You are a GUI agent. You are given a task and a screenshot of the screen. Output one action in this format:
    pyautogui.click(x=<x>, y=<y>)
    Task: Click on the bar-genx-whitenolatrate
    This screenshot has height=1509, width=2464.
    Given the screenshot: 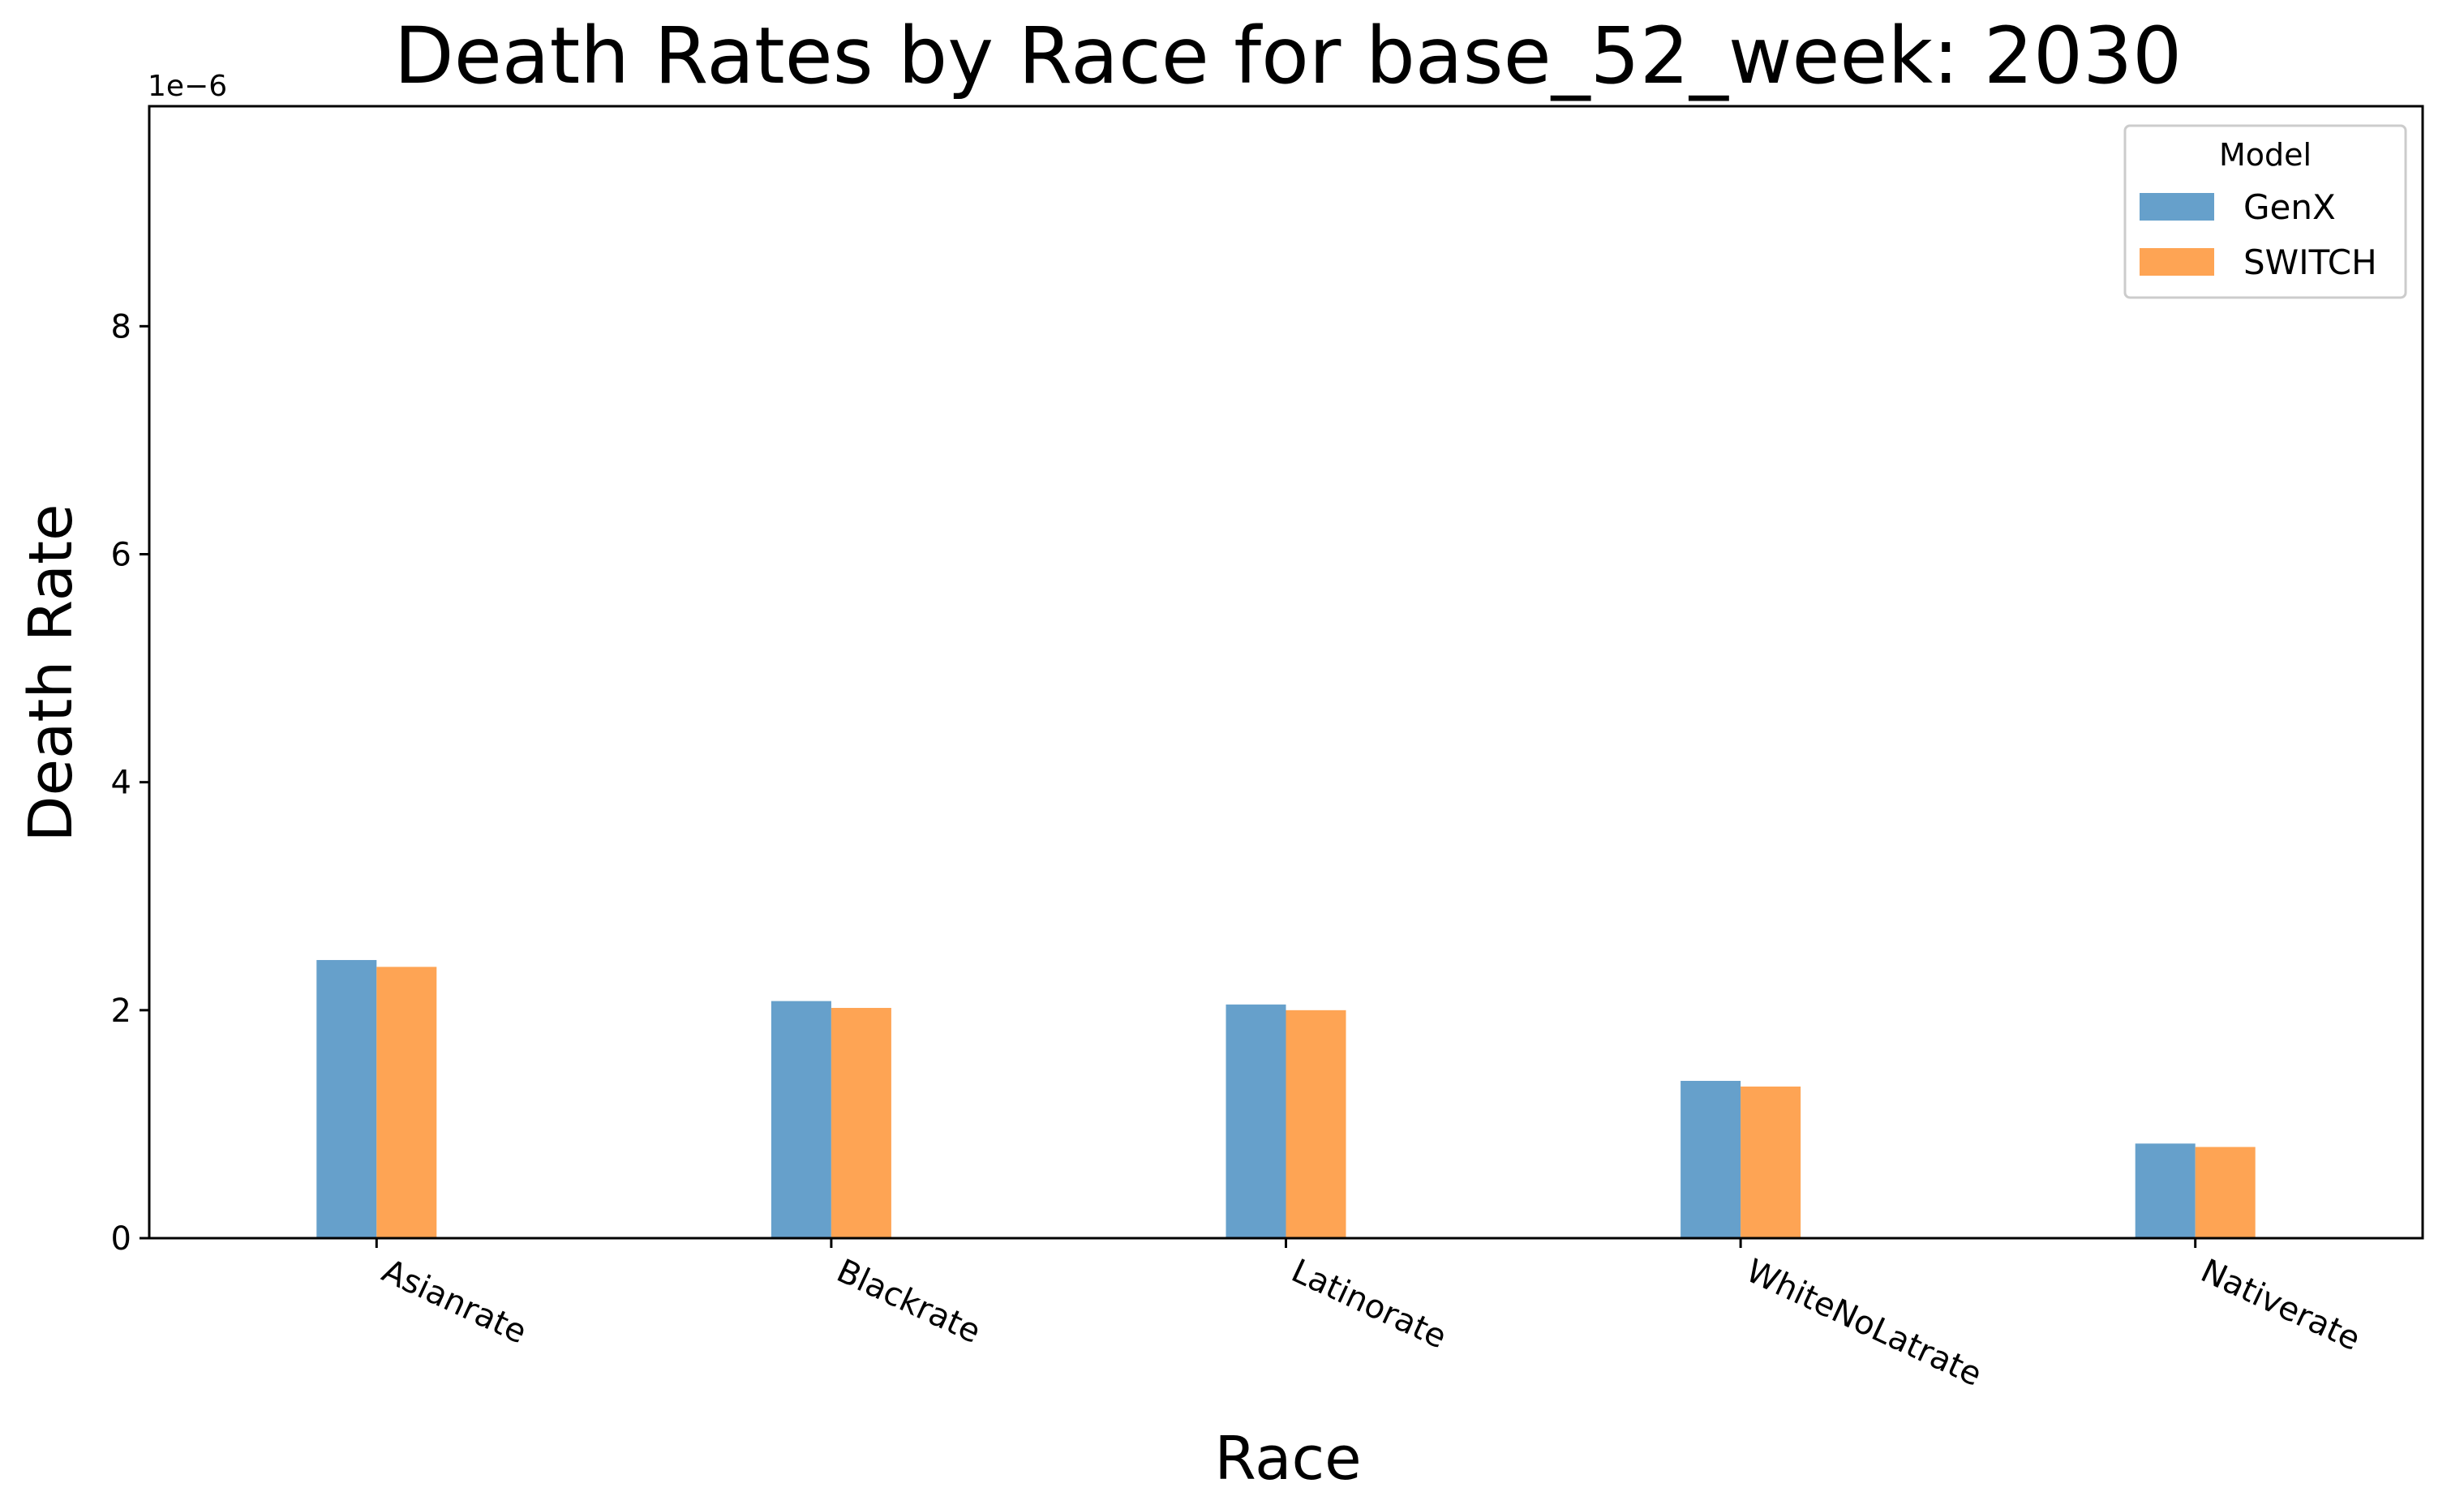 What is the action you would take?
    pyautogui.click(x=1711, y=1159)
    